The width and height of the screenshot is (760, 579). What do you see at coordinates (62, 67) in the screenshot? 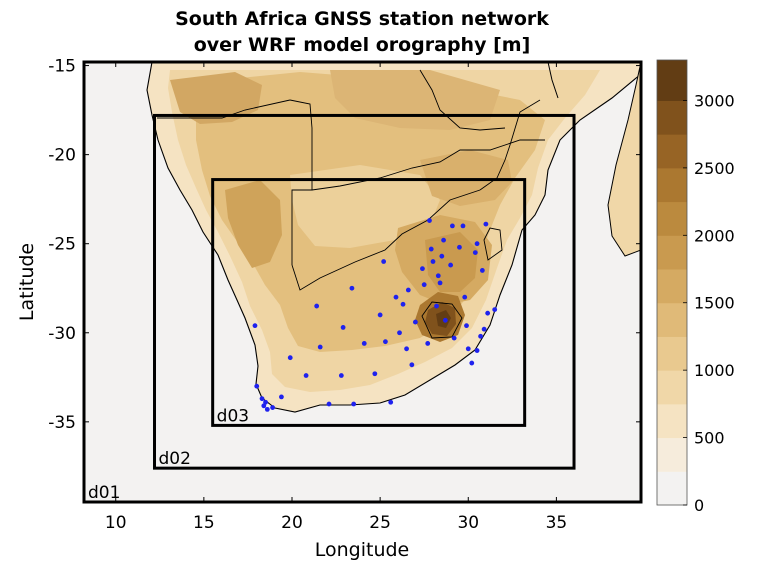
I see `y-tick-label-0: -15` at bounding box center [62, 67].